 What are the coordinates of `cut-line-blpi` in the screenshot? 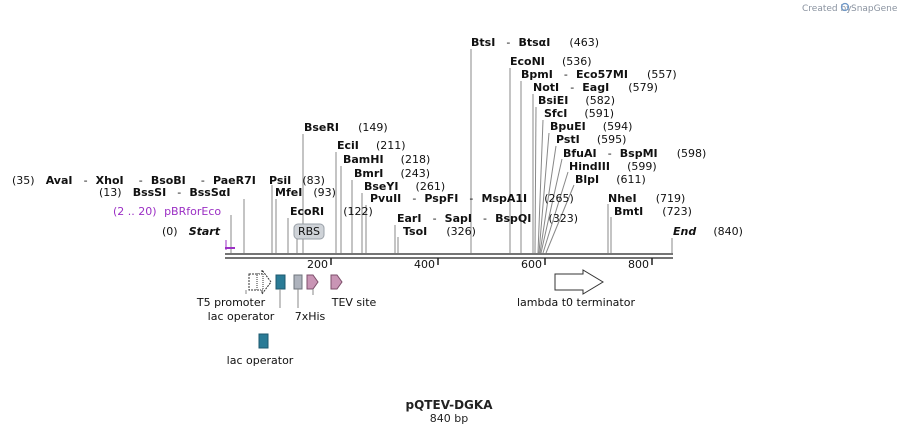 It's located at (560, 219).